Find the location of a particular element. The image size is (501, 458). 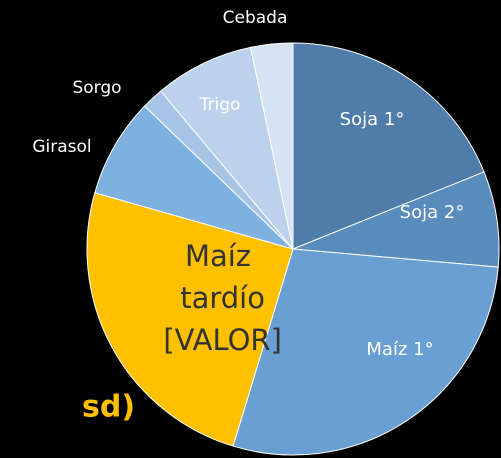

slice-label: Maíz tardío [VALOR] is located at coordinates (218, 298).